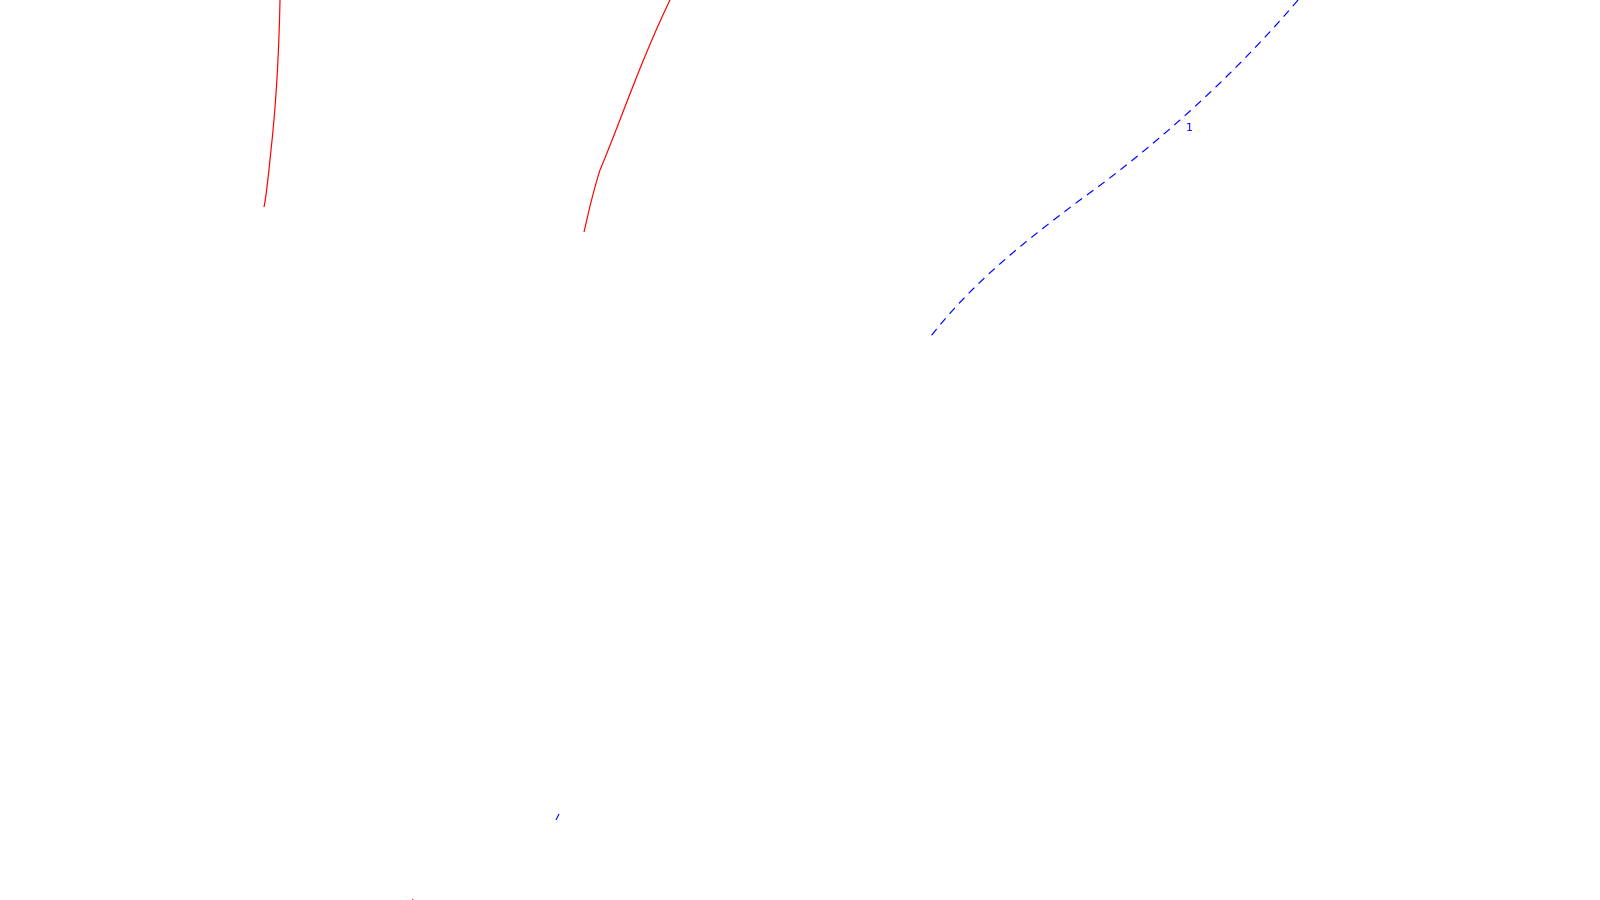 This screenshot has width=1600, height=900. Describe the element at coordinates (272, 104) in the screenshot. I see `red-curve-left` at that location.